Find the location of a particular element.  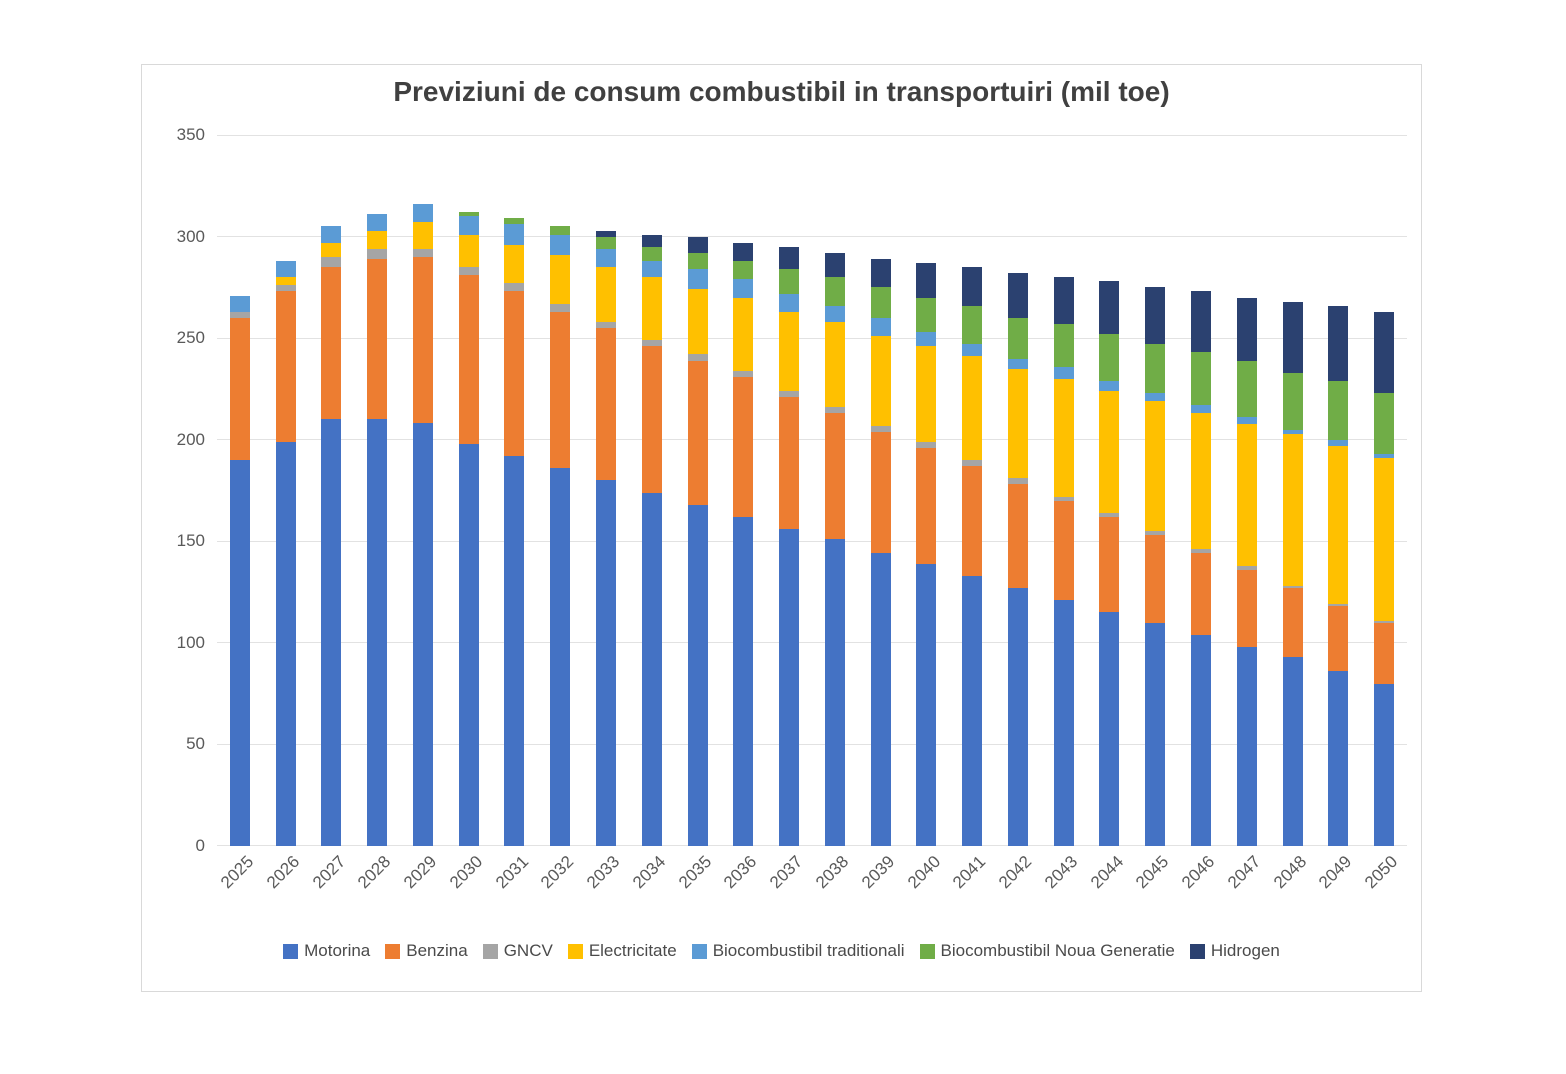

bar-segment-hidrogen-2036 is located at coordinates (743, 252).